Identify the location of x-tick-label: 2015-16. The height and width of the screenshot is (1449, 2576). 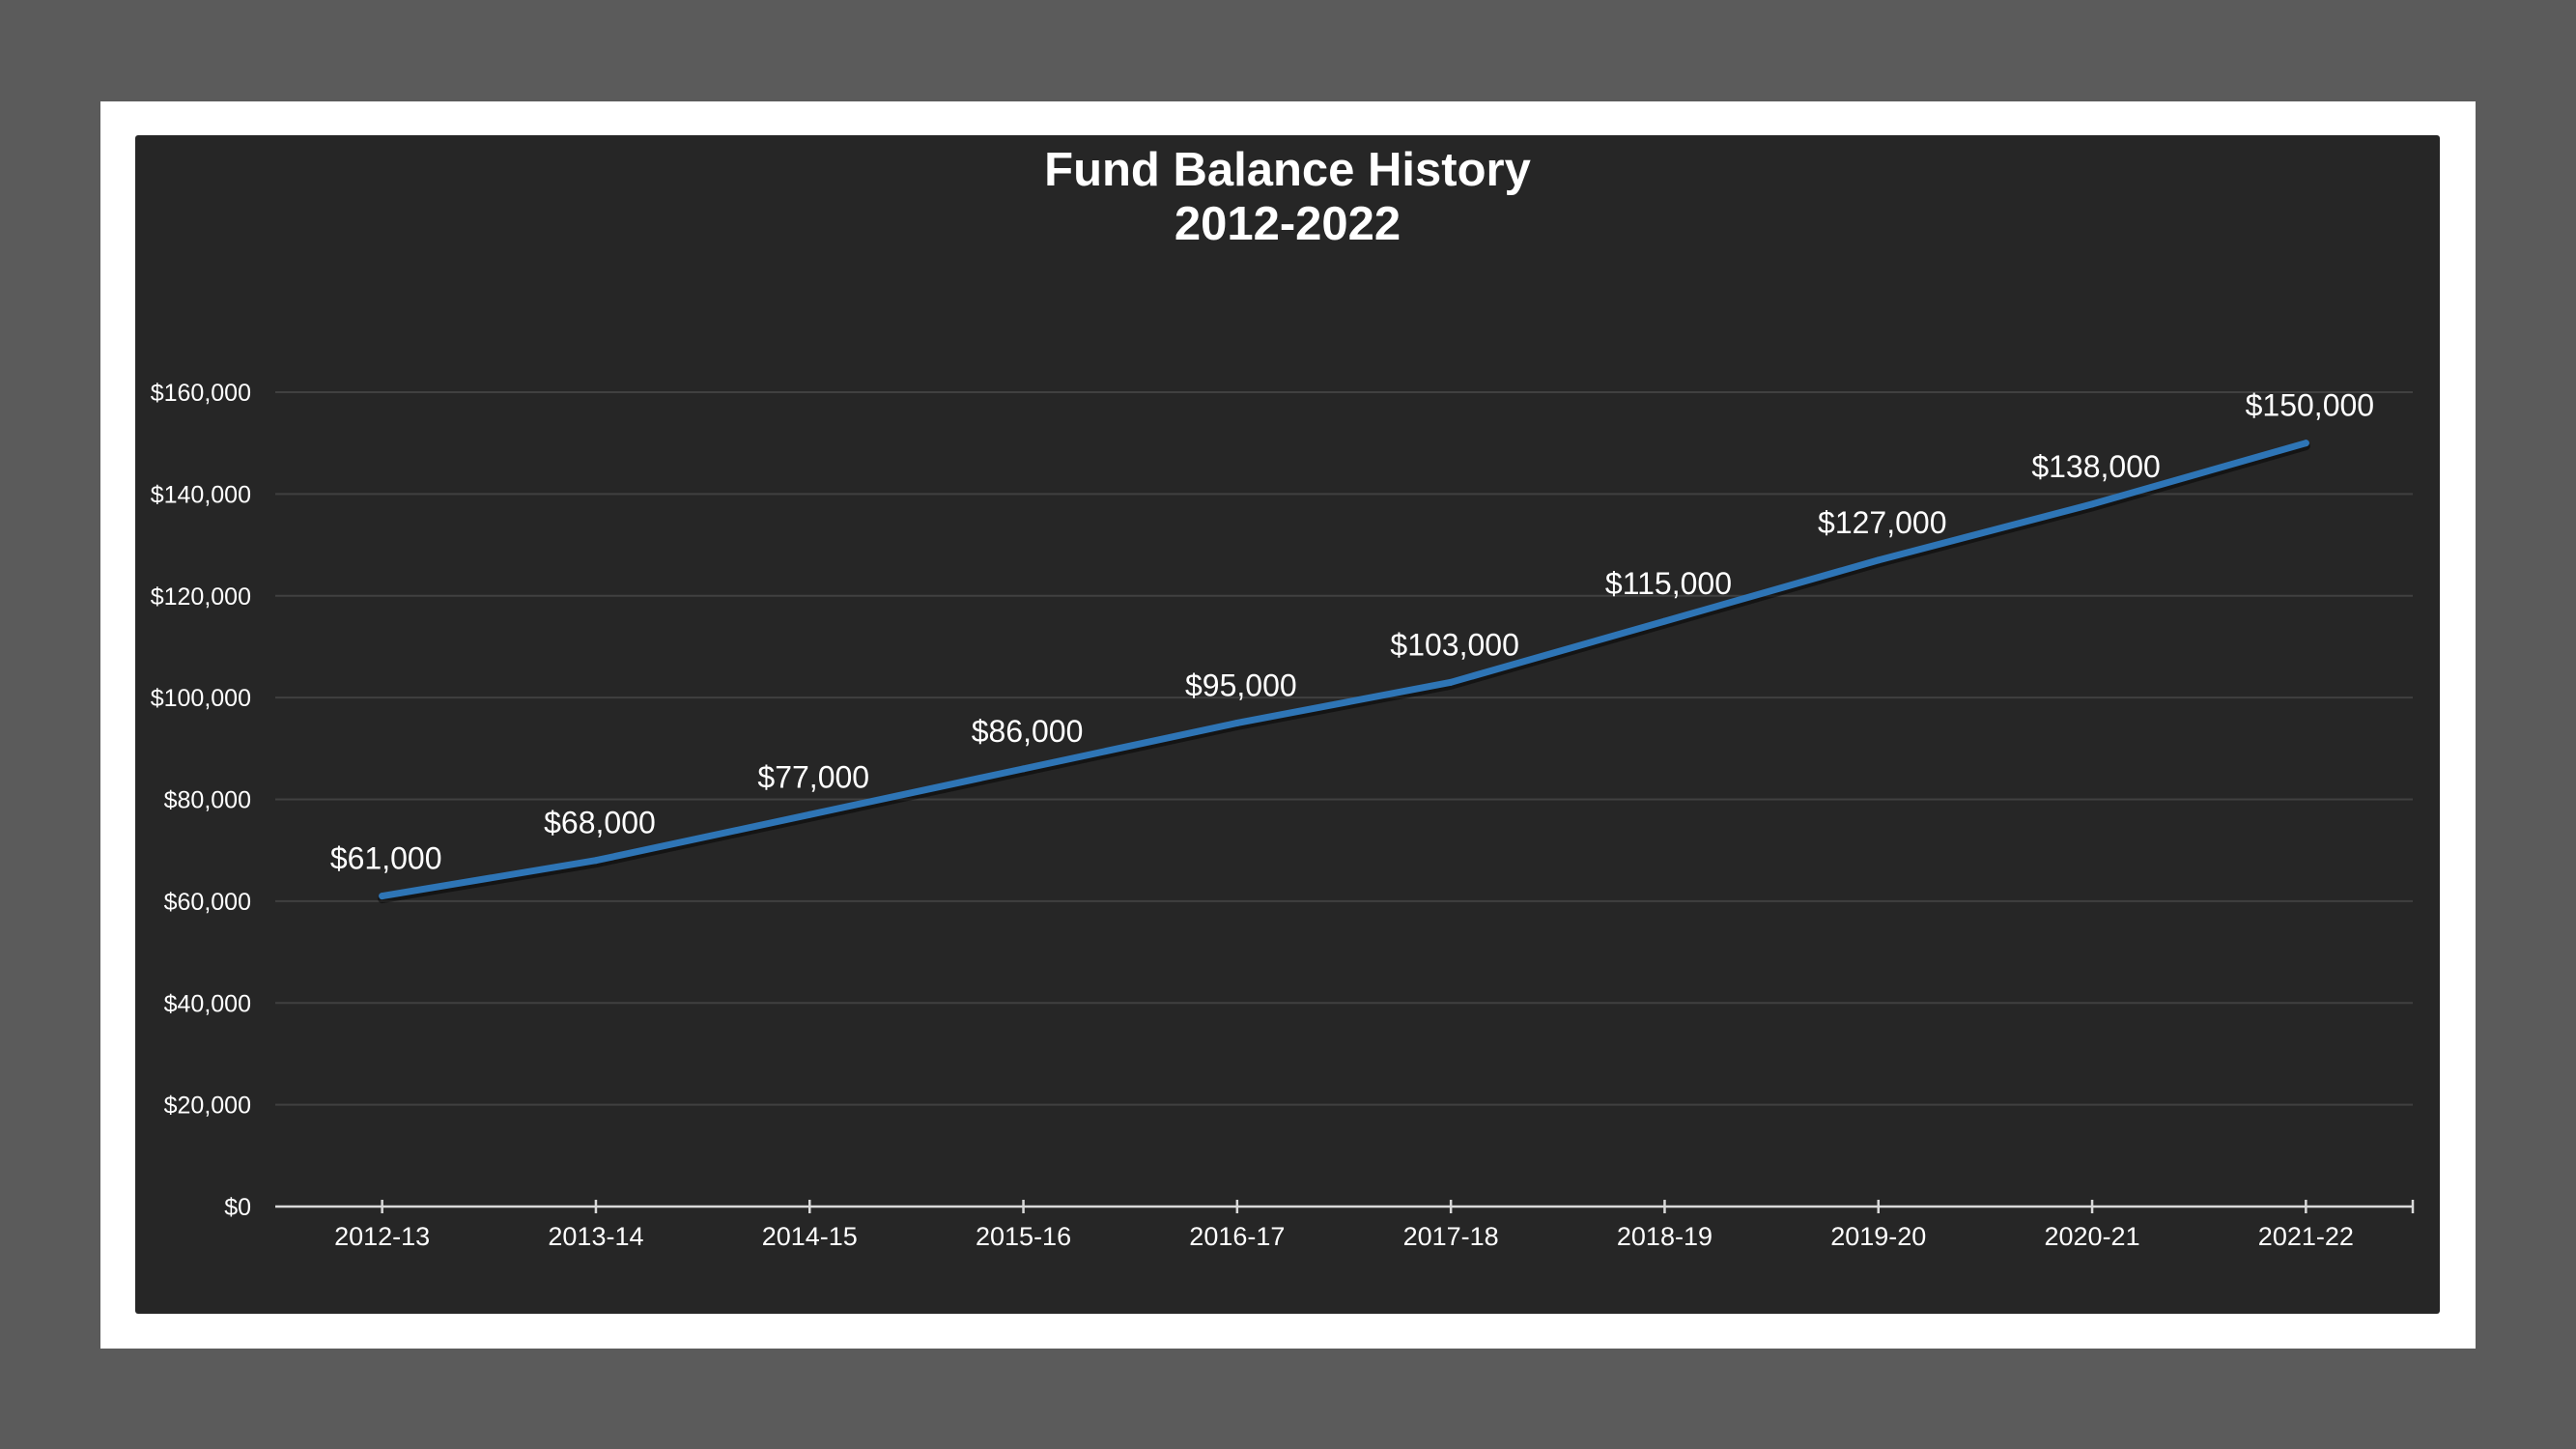
(1023, 1236).